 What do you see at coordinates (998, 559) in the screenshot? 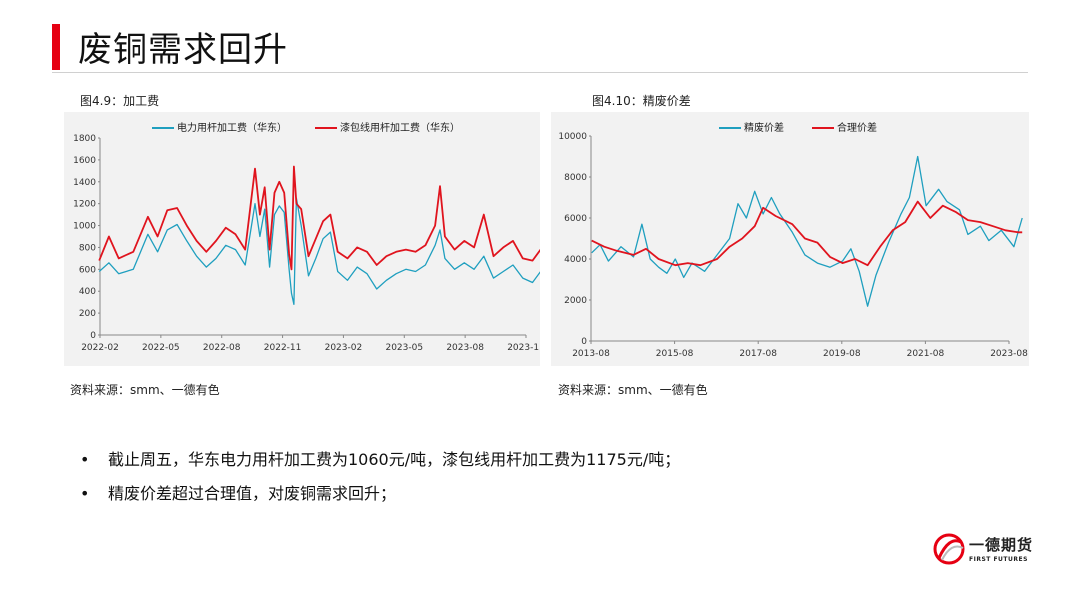
I see `logo-en-text: FIRST FUTURES` at bounding box center [998, 559].